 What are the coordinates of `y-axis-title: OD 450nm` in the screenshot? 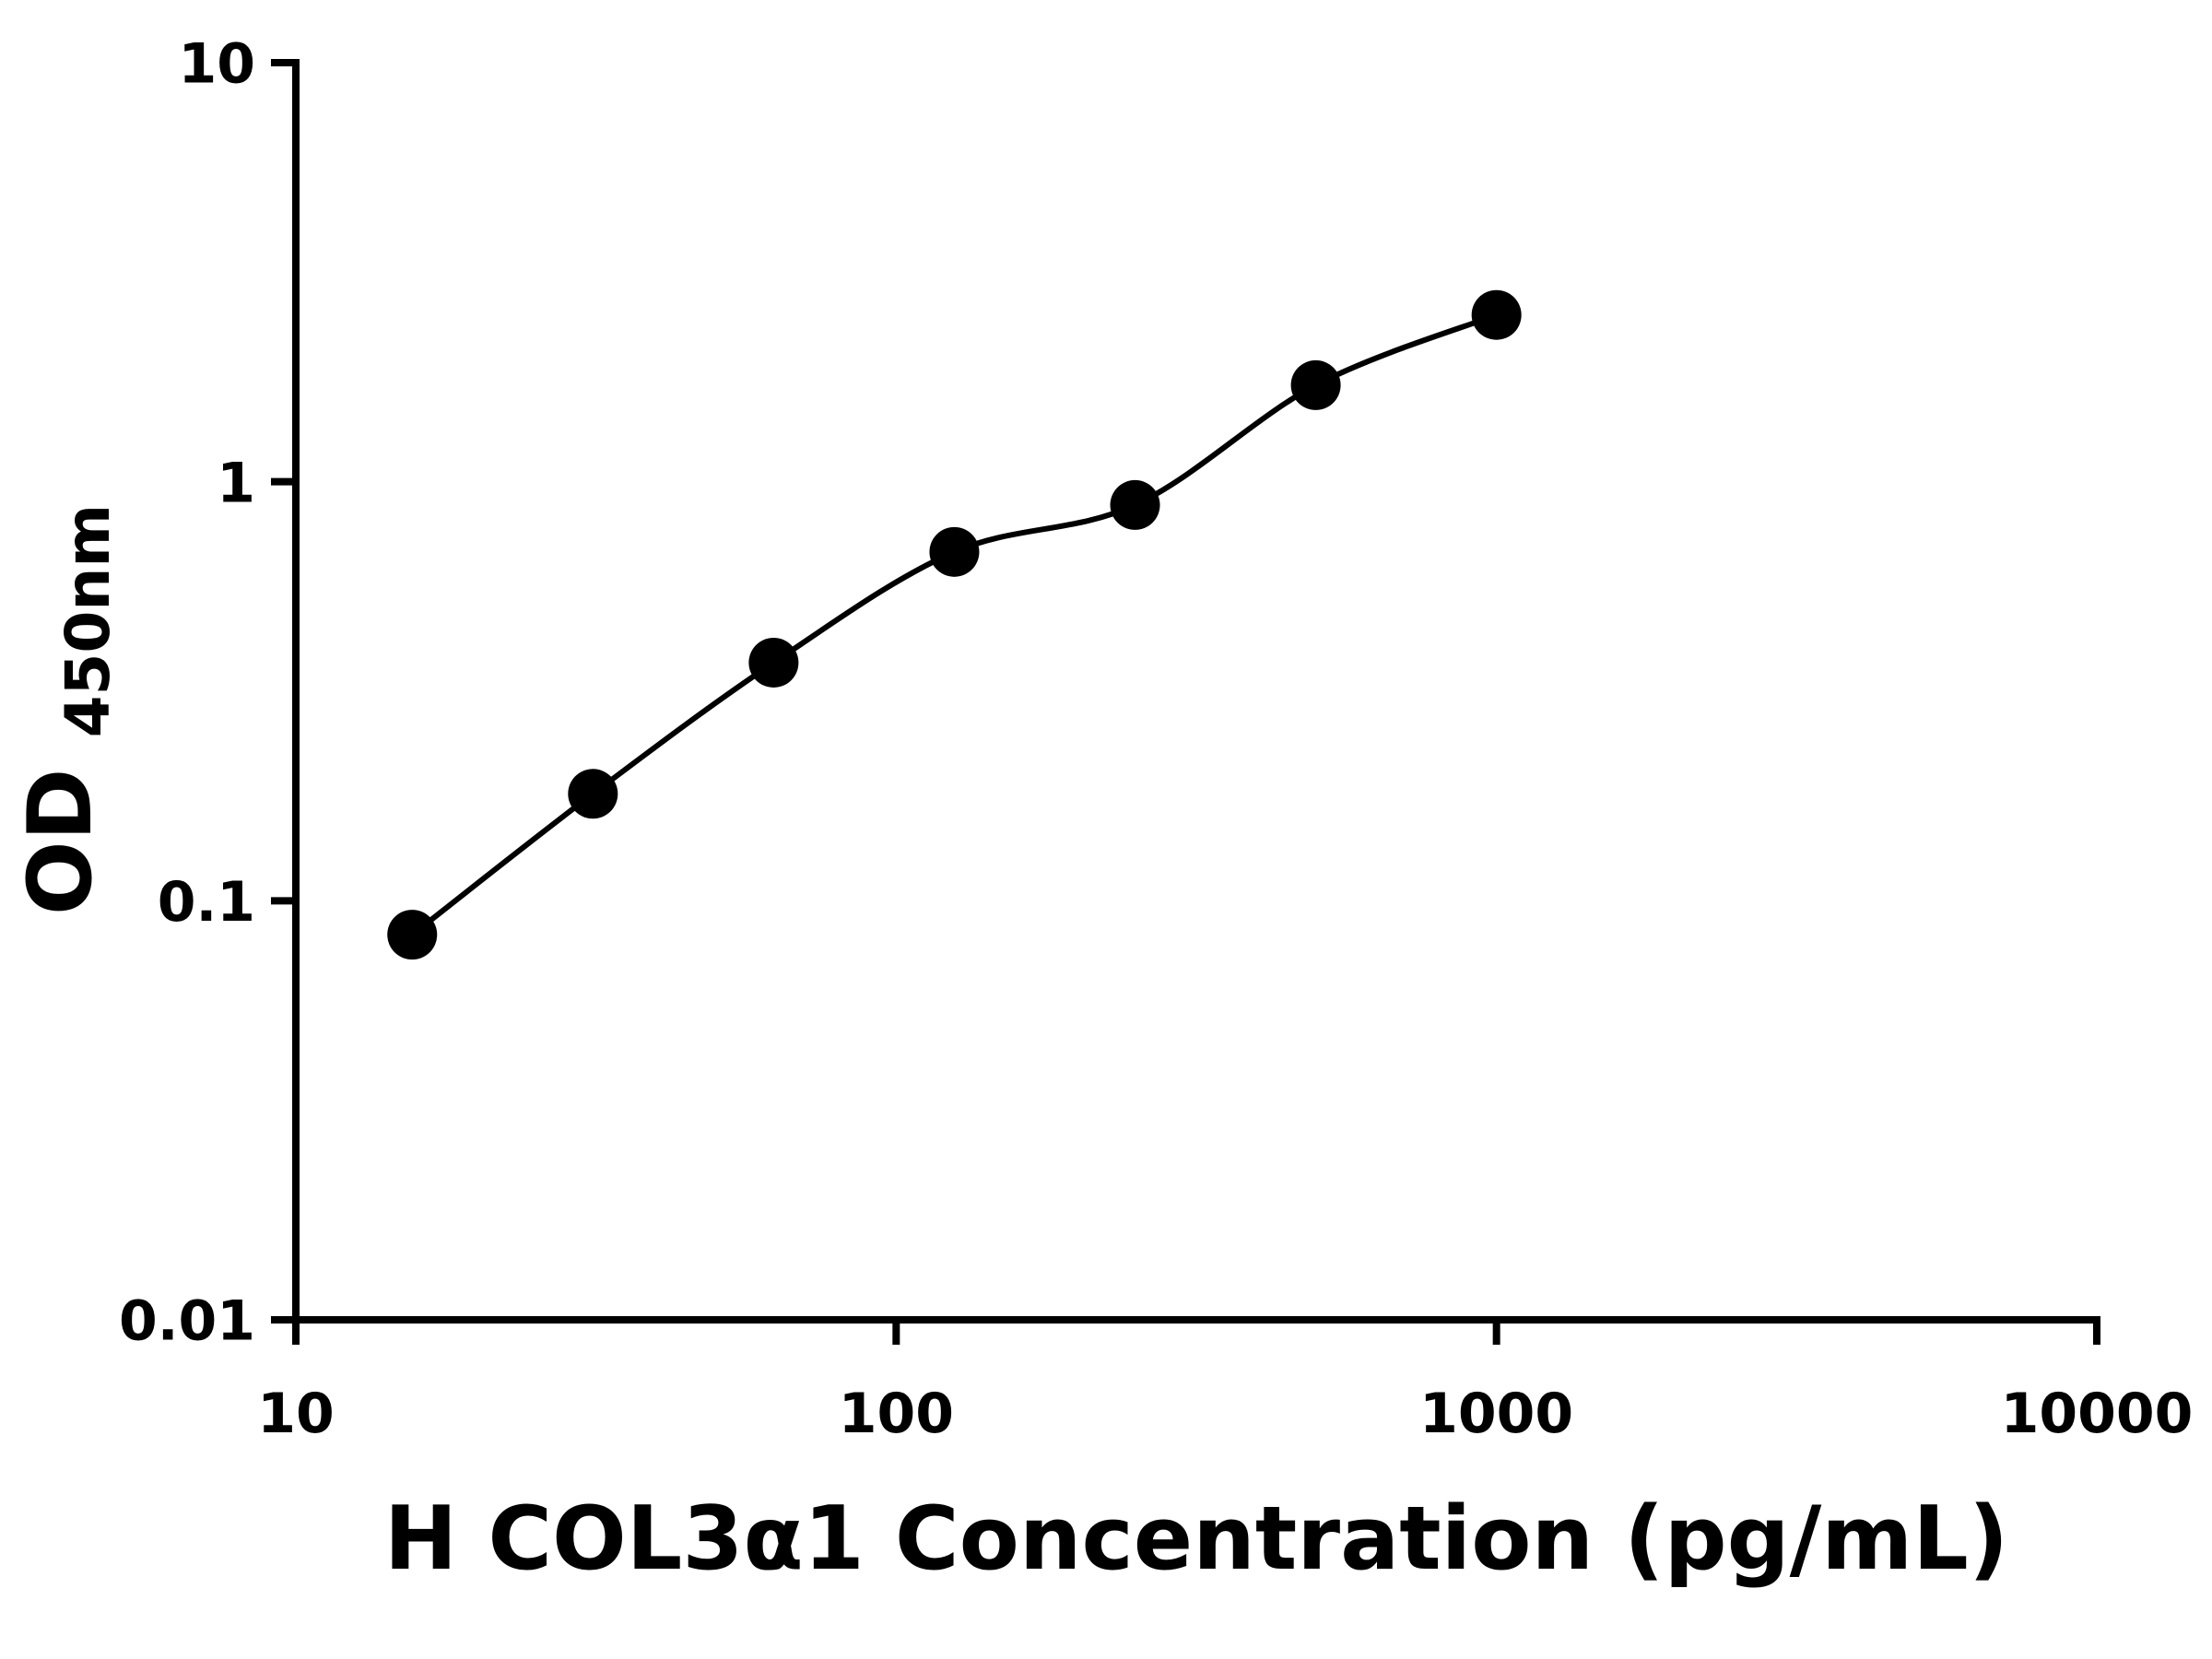 It's located at (67, 709).